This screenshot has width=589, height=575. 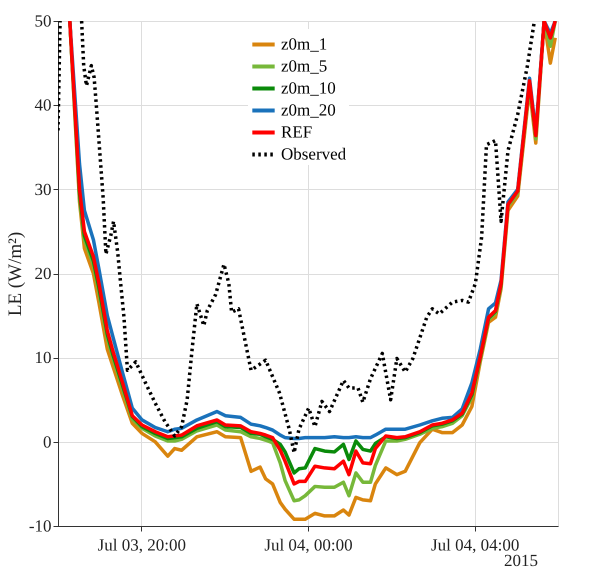 I want to click on y-tick-label: 10, so click(x=43, y=358).